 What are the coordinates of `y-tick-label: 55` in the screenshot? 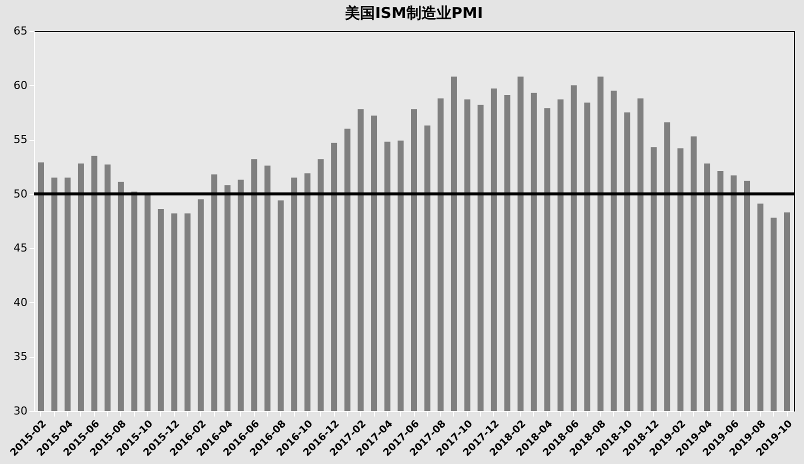 It's located at (21, 139).